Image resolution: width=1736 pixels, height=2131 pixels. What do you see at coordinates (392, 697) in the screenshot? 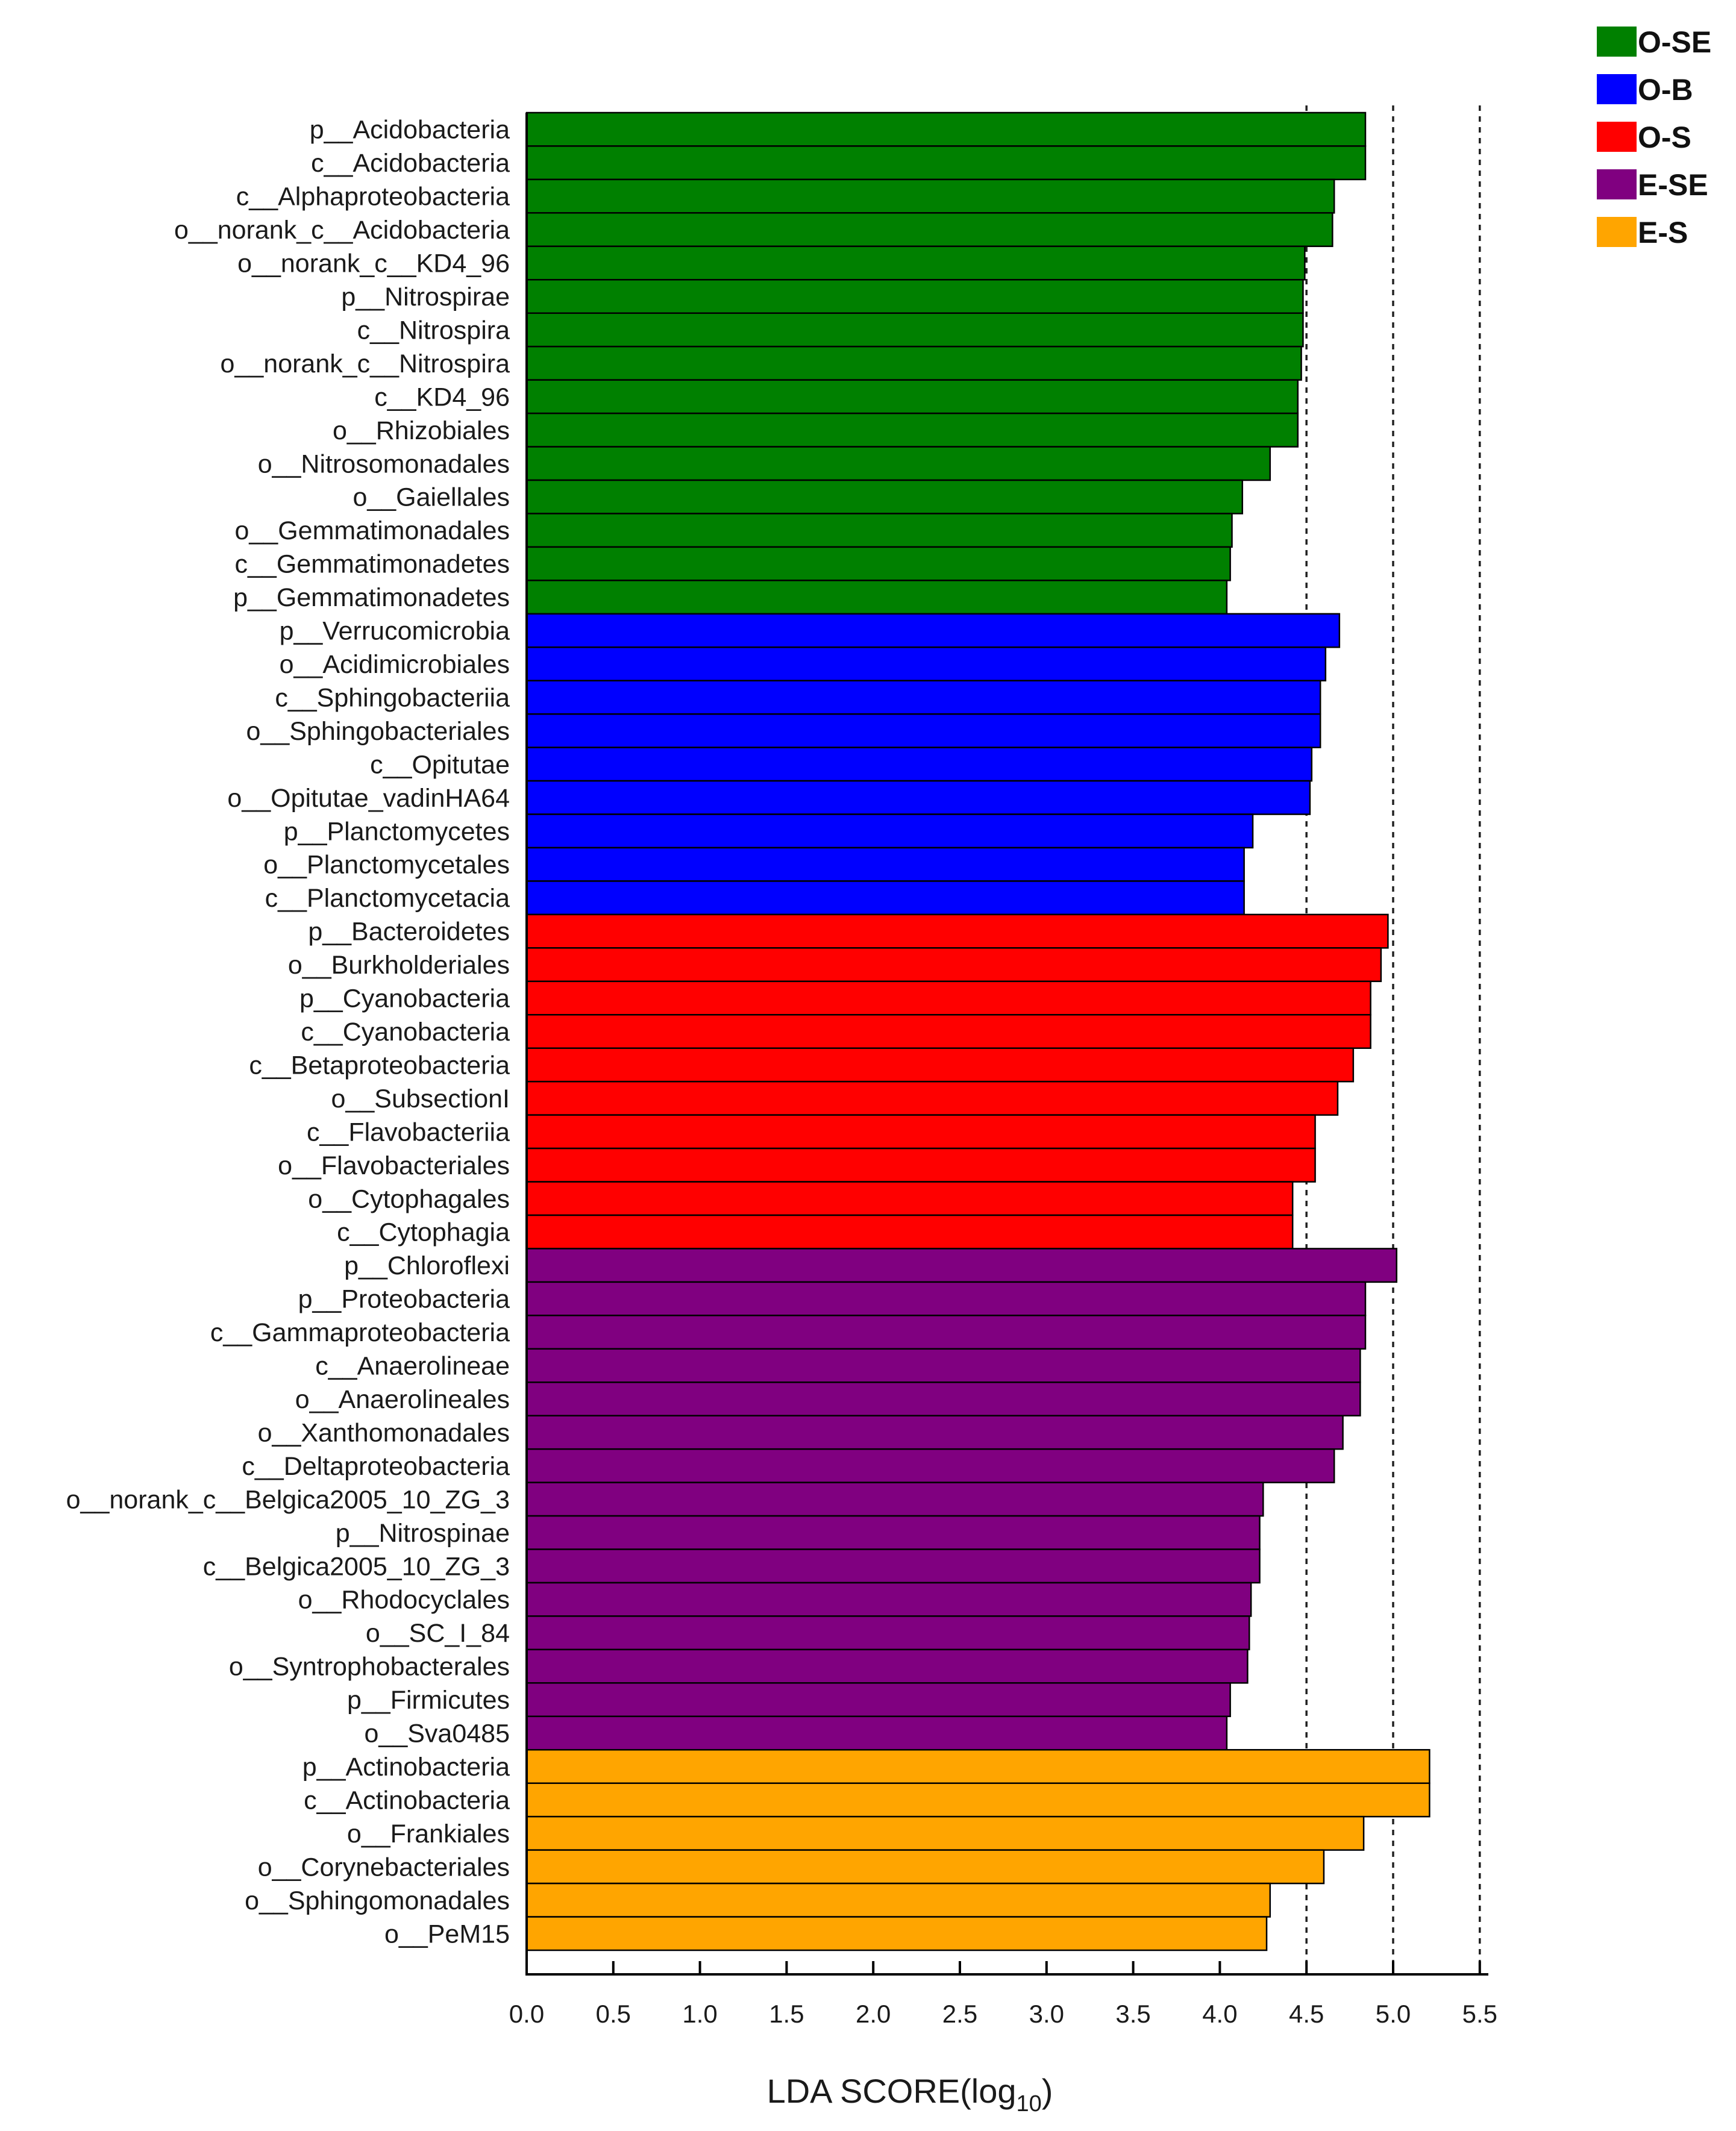
I see `bar-label: c__Sphingobacteriia` at bounding box center [392, 697].